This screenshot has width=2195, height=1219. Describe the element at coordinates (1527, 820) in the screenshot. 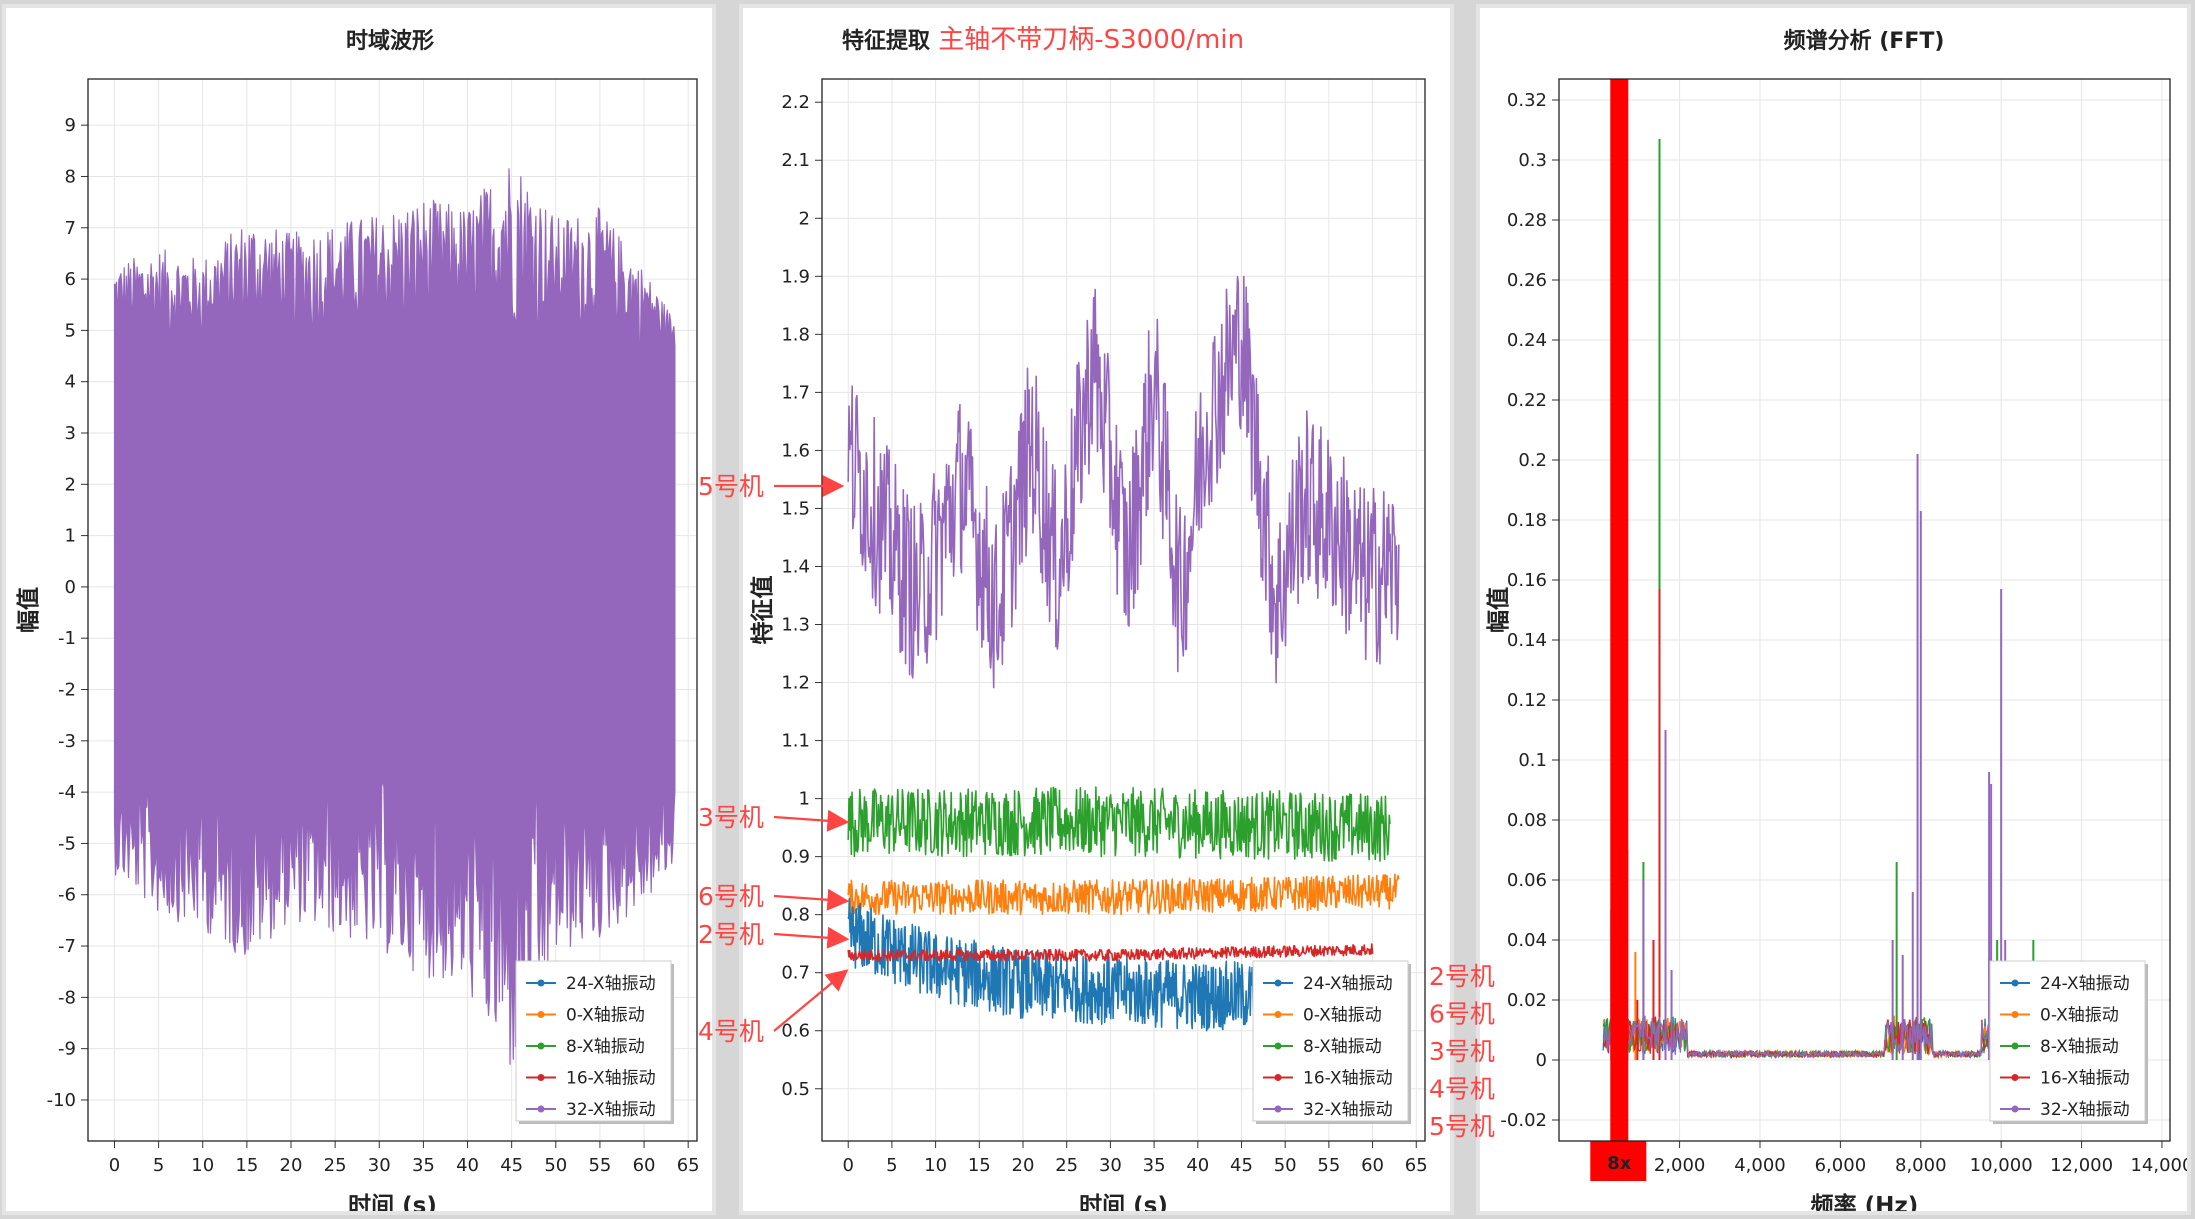

I see `y-tick-label: 0.08` at that location.